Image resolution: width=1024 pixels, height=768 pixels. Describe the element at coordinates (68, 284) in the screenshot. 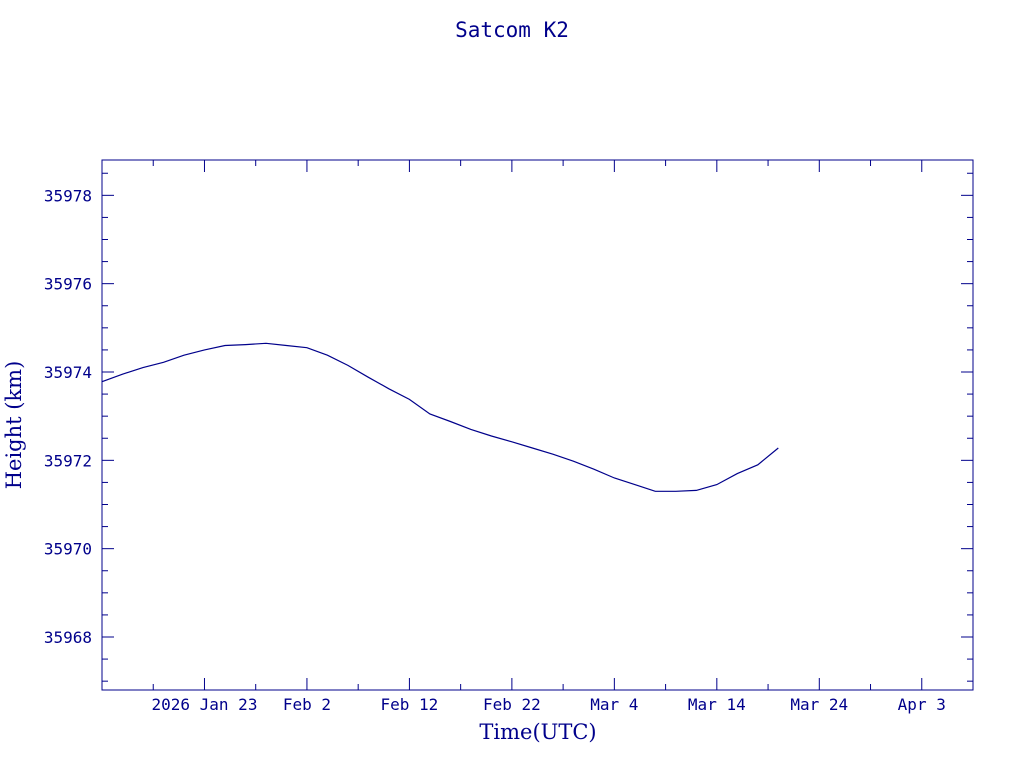

I see `y-tick-label: 35976` at that location.